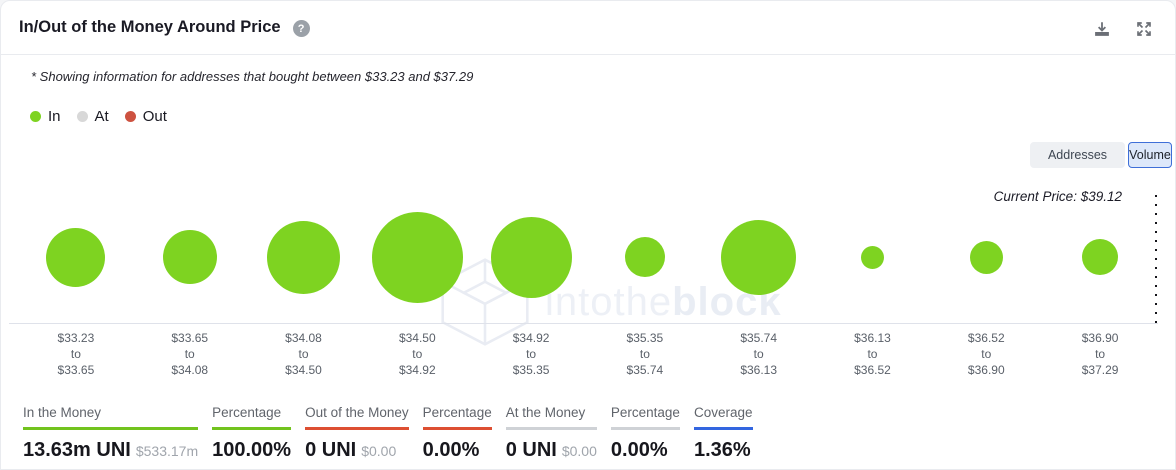 This screenshot has height=470, width=1176. What do you see at coordinates (1100, 354) in the screenshot?
I see `x-axis-tick: $36.90 to $37.29` at bounding box center [1100, 354].